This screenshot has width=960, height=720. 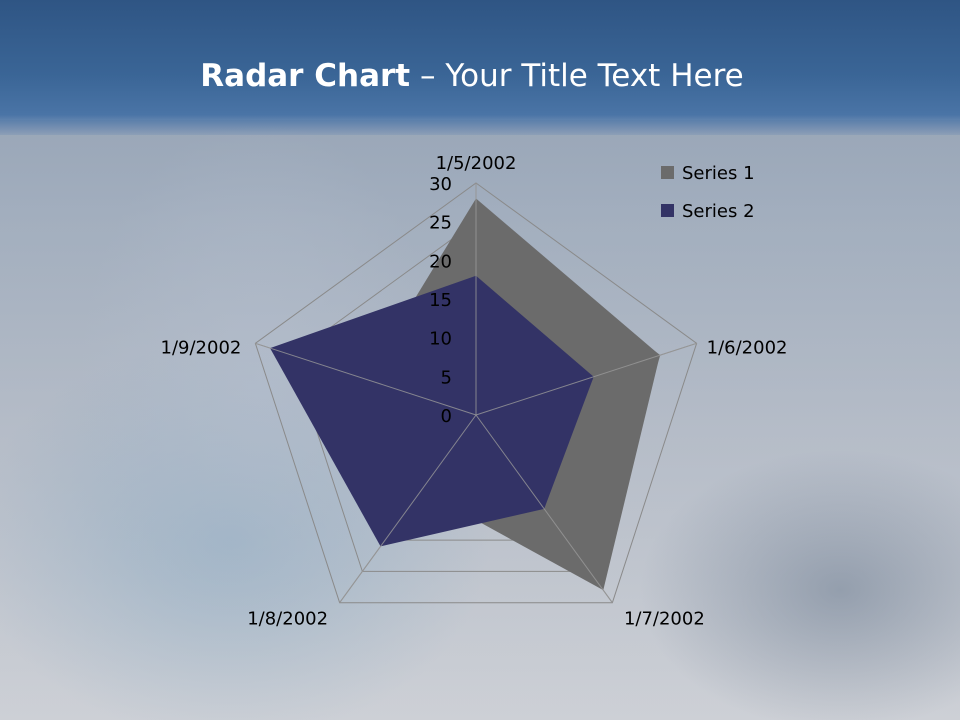 I want to click on axis-tick-label: 15, so click(x=440, y=300).